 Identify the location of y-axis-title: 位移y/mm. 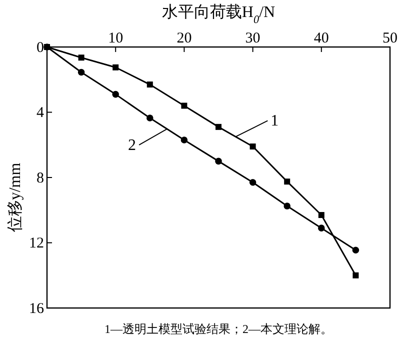
(15, 197).